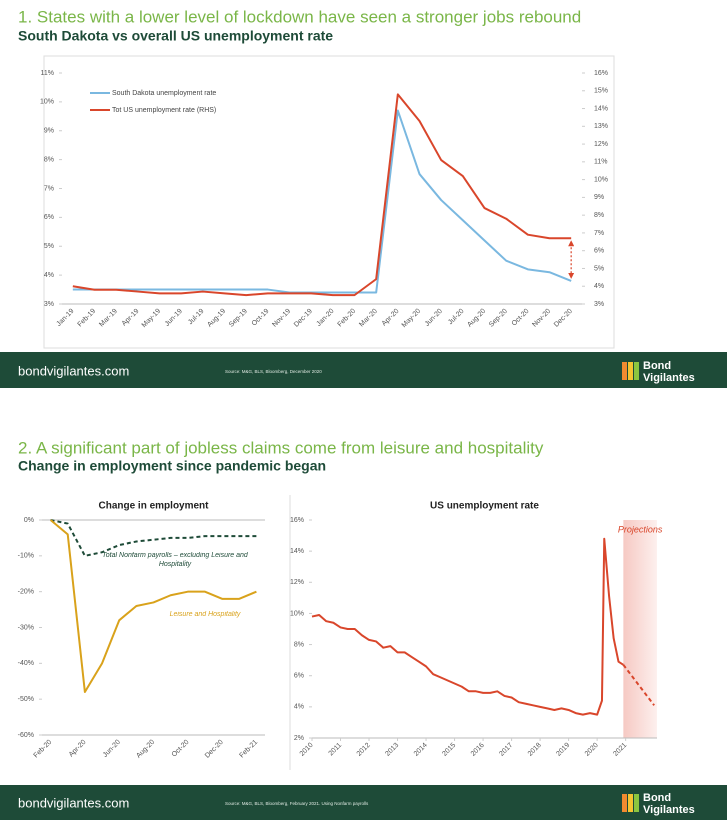 This screenshot has width=727, height=820. Describe the element at coordinates (49, 304) in the screenshot. I see `y-tick-label: 3%` at that location.